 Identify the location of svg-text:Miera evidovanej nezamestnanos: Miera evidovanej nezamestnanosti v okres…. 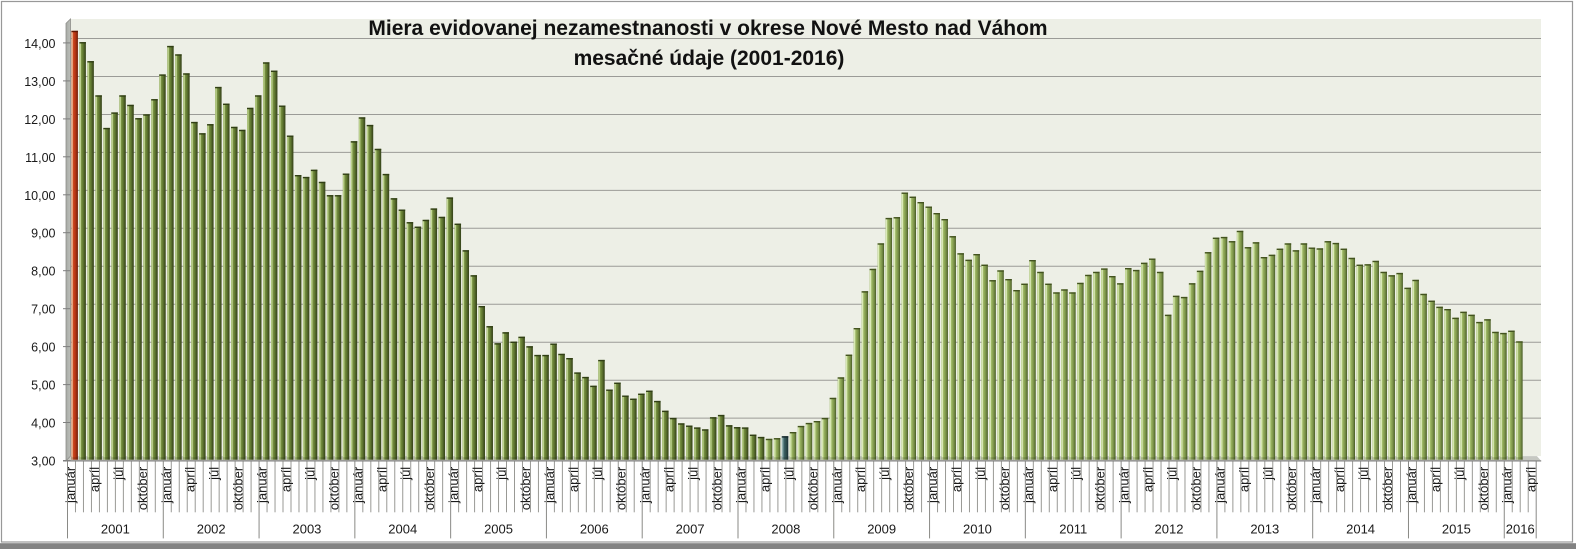
(707, 28).